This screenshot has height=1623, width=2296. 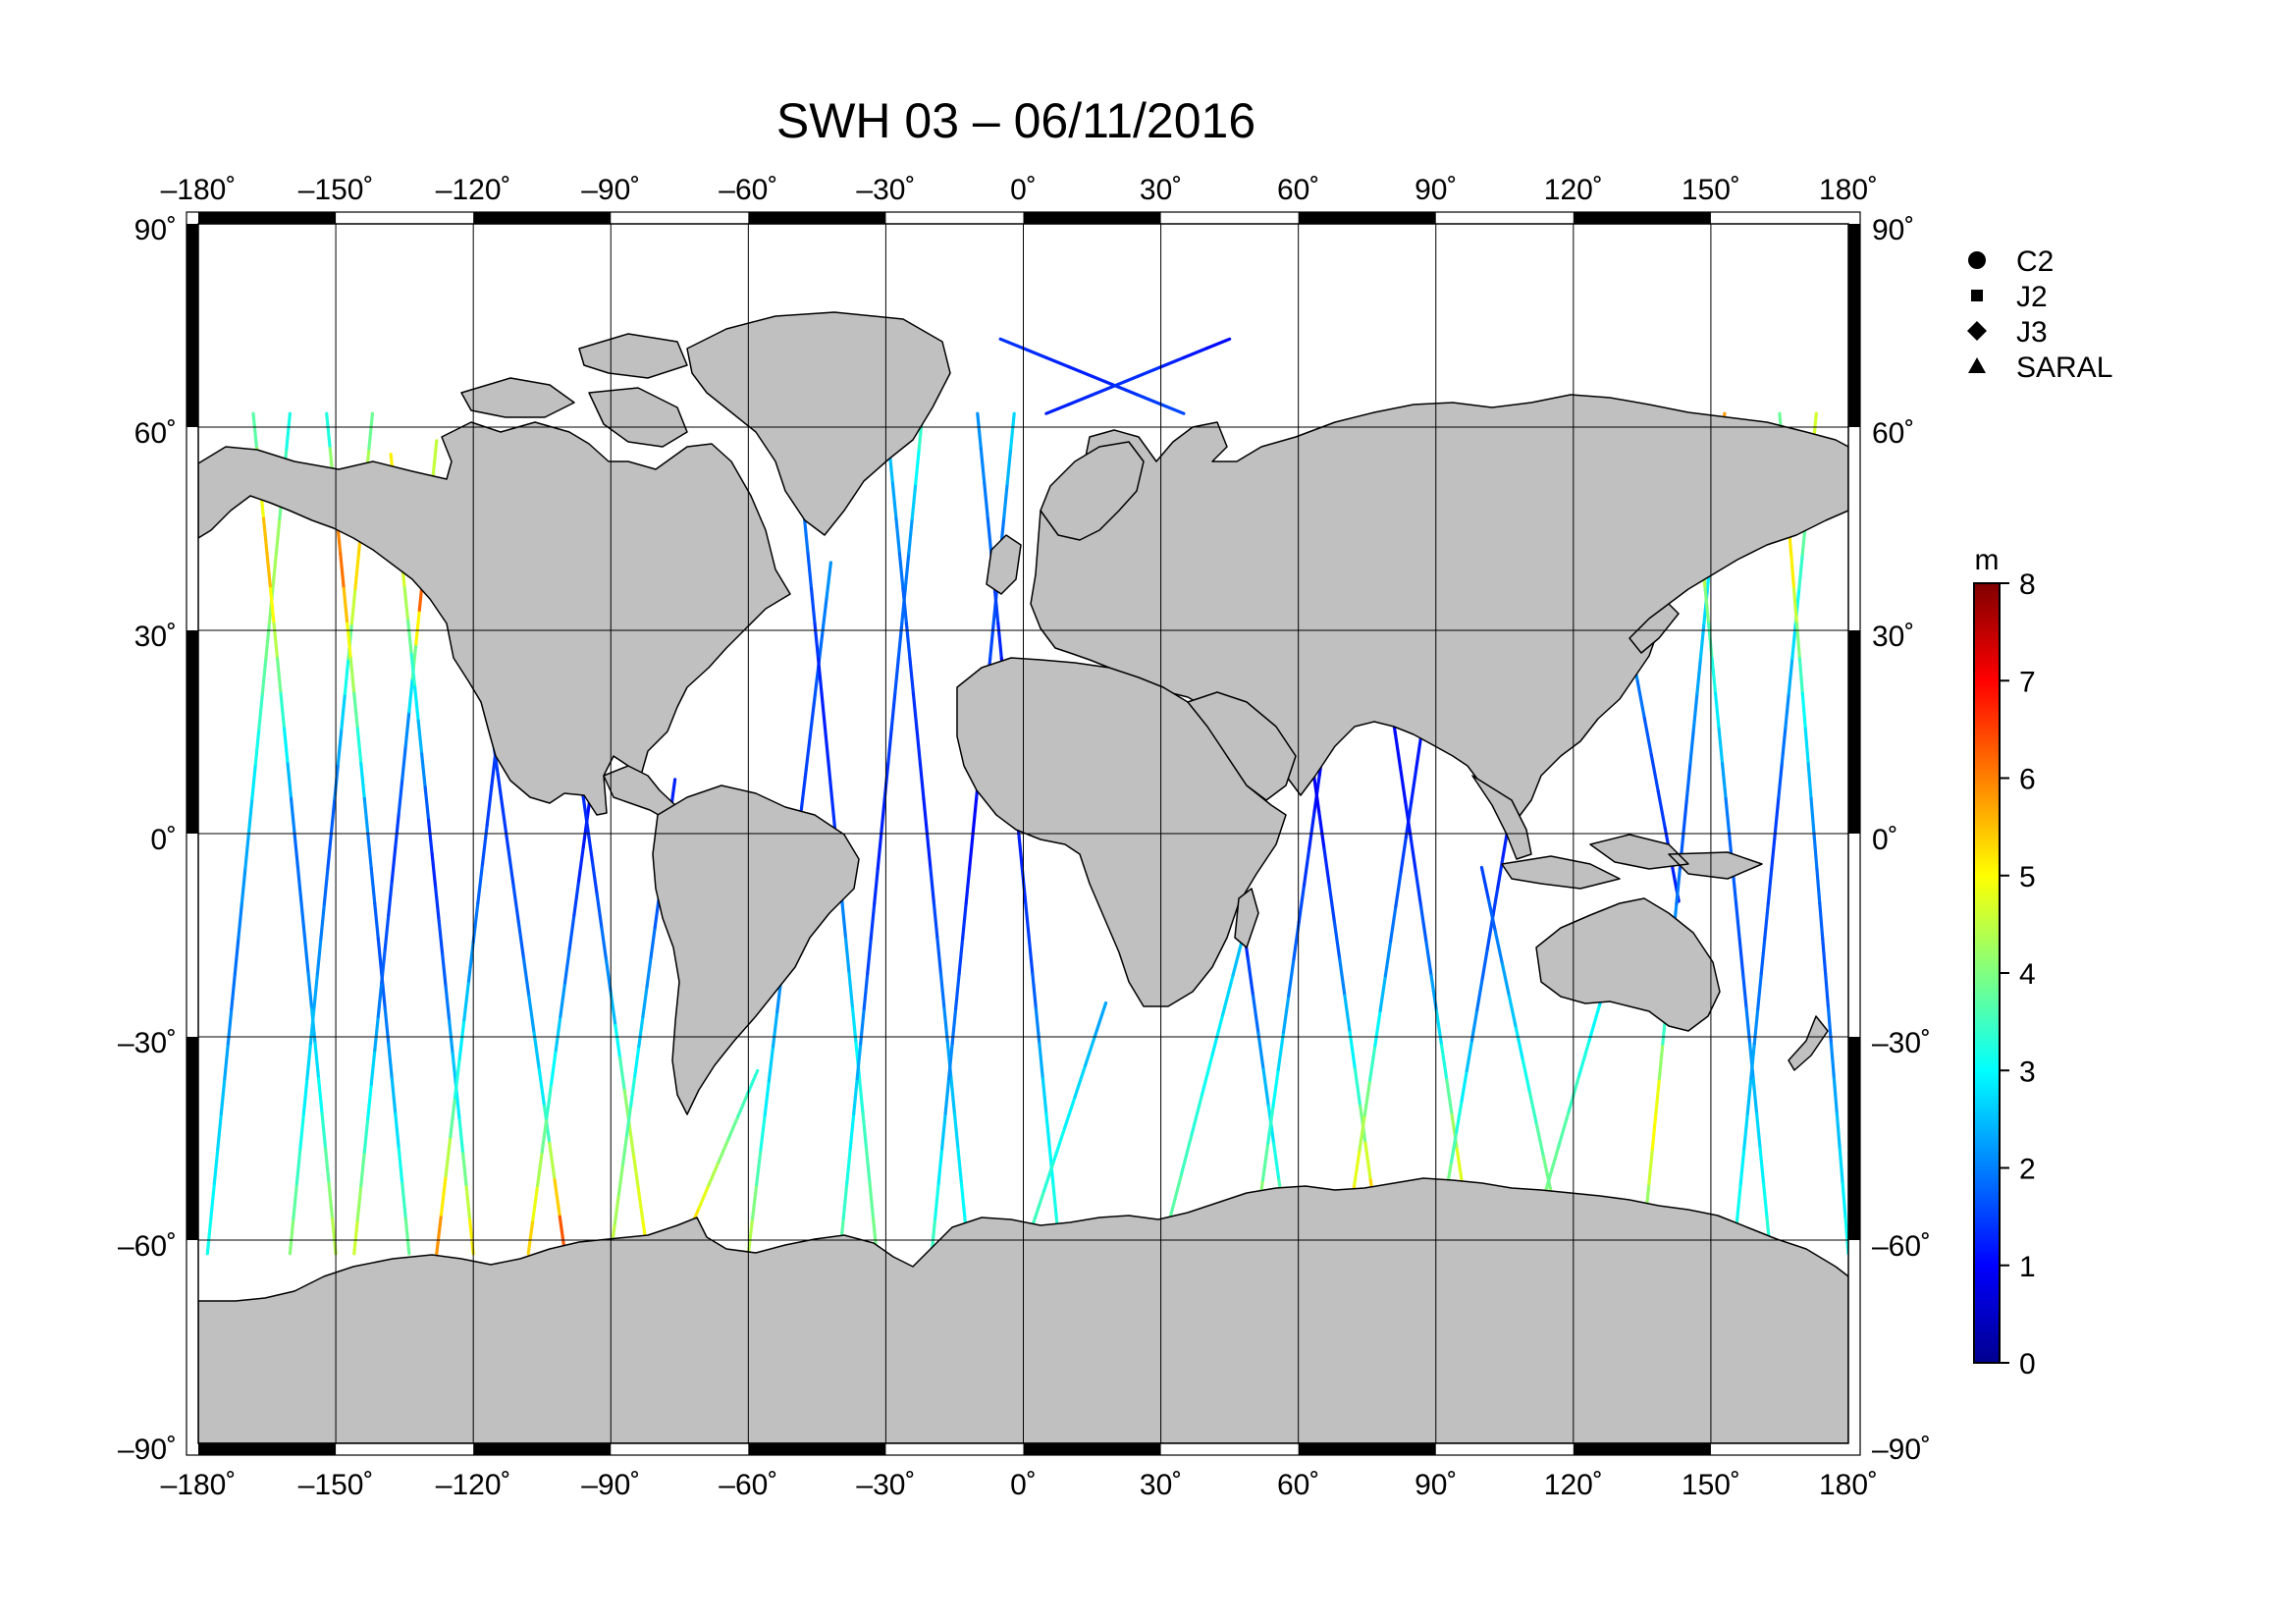 I want to click on latitude-tick-label: 30˚, so click(x=1893, y=637).